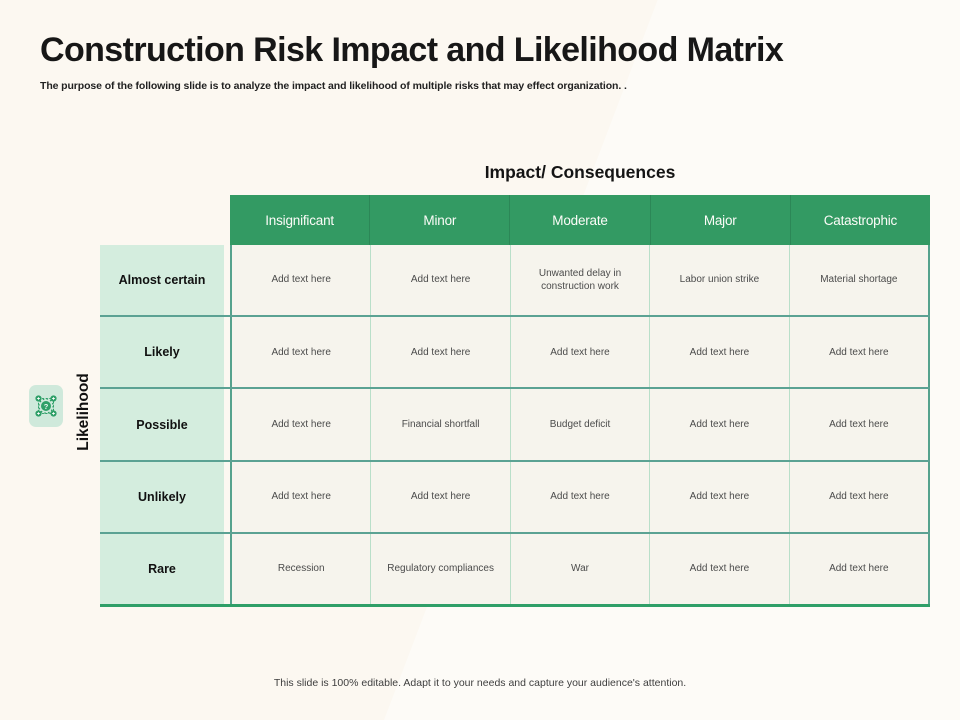 The height and width of the screenshot is (720, 960). What do you see at coordinates (580, 172) in the screenshot?
I see `impact-axis-title: Impact/ Consequences` at bounding box center [580, 172].